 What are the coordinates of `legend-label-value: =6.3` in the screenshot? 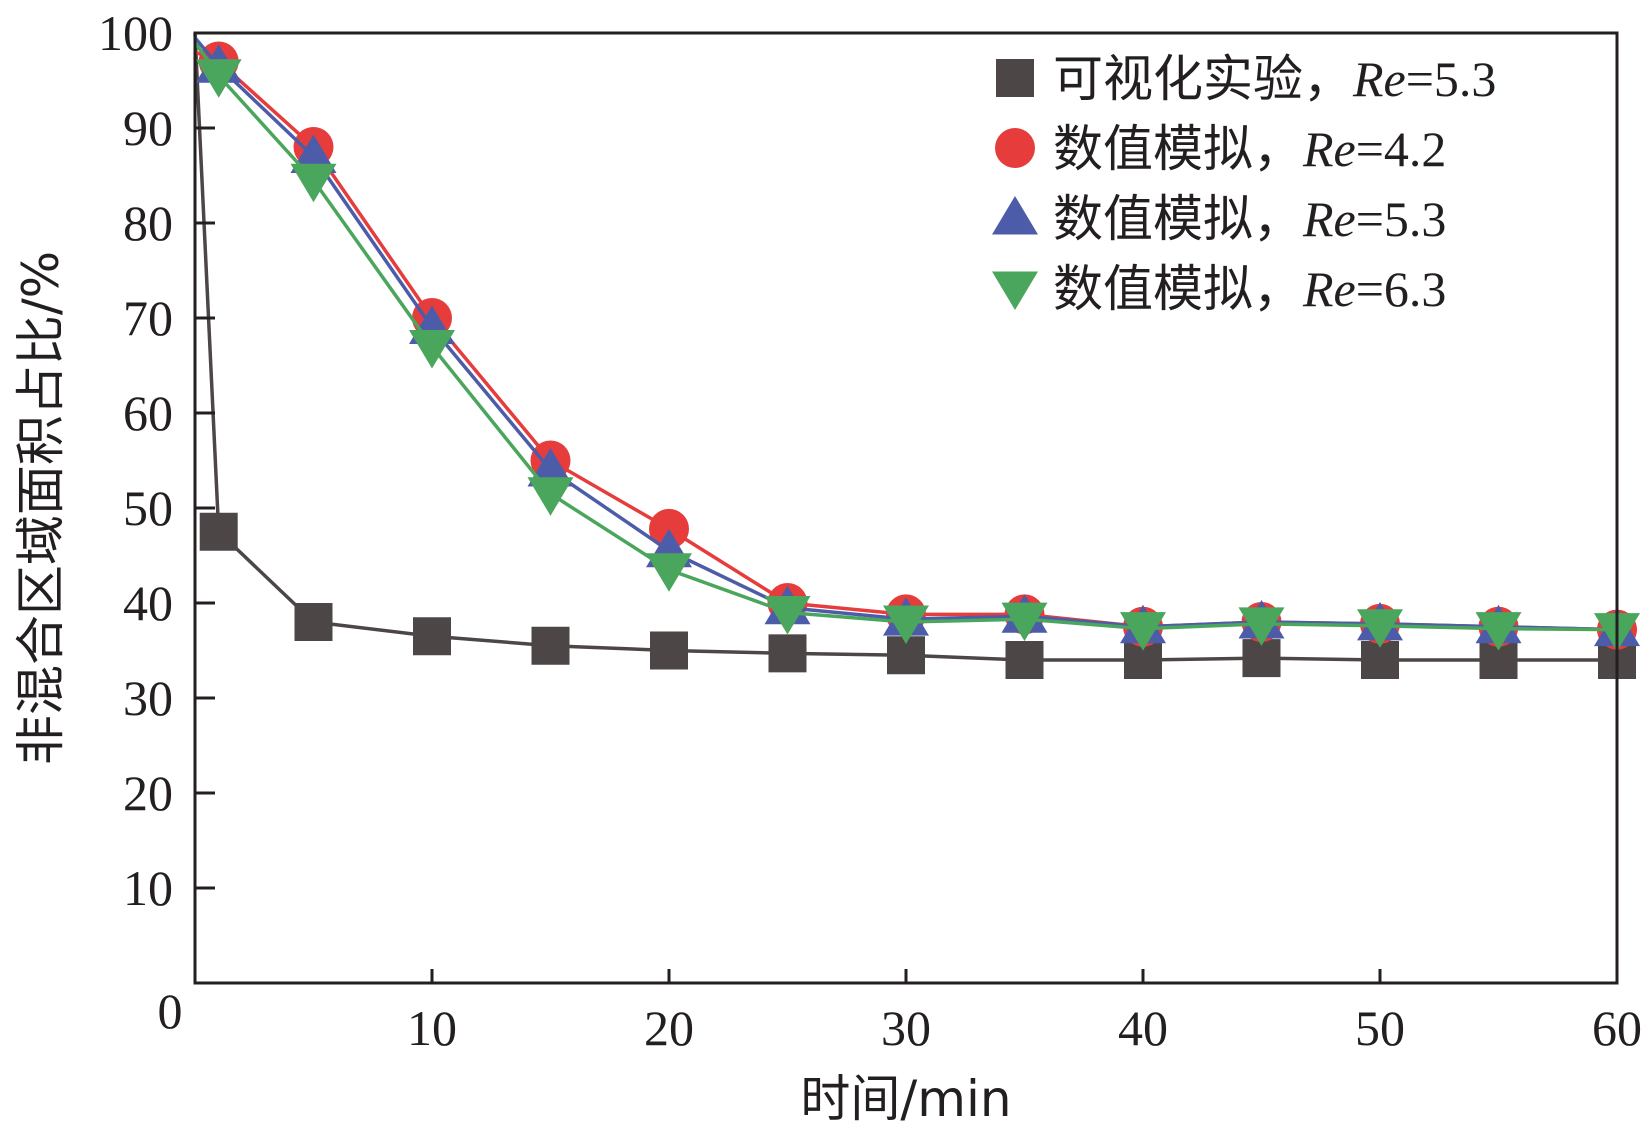 It's located at (1401, 289).